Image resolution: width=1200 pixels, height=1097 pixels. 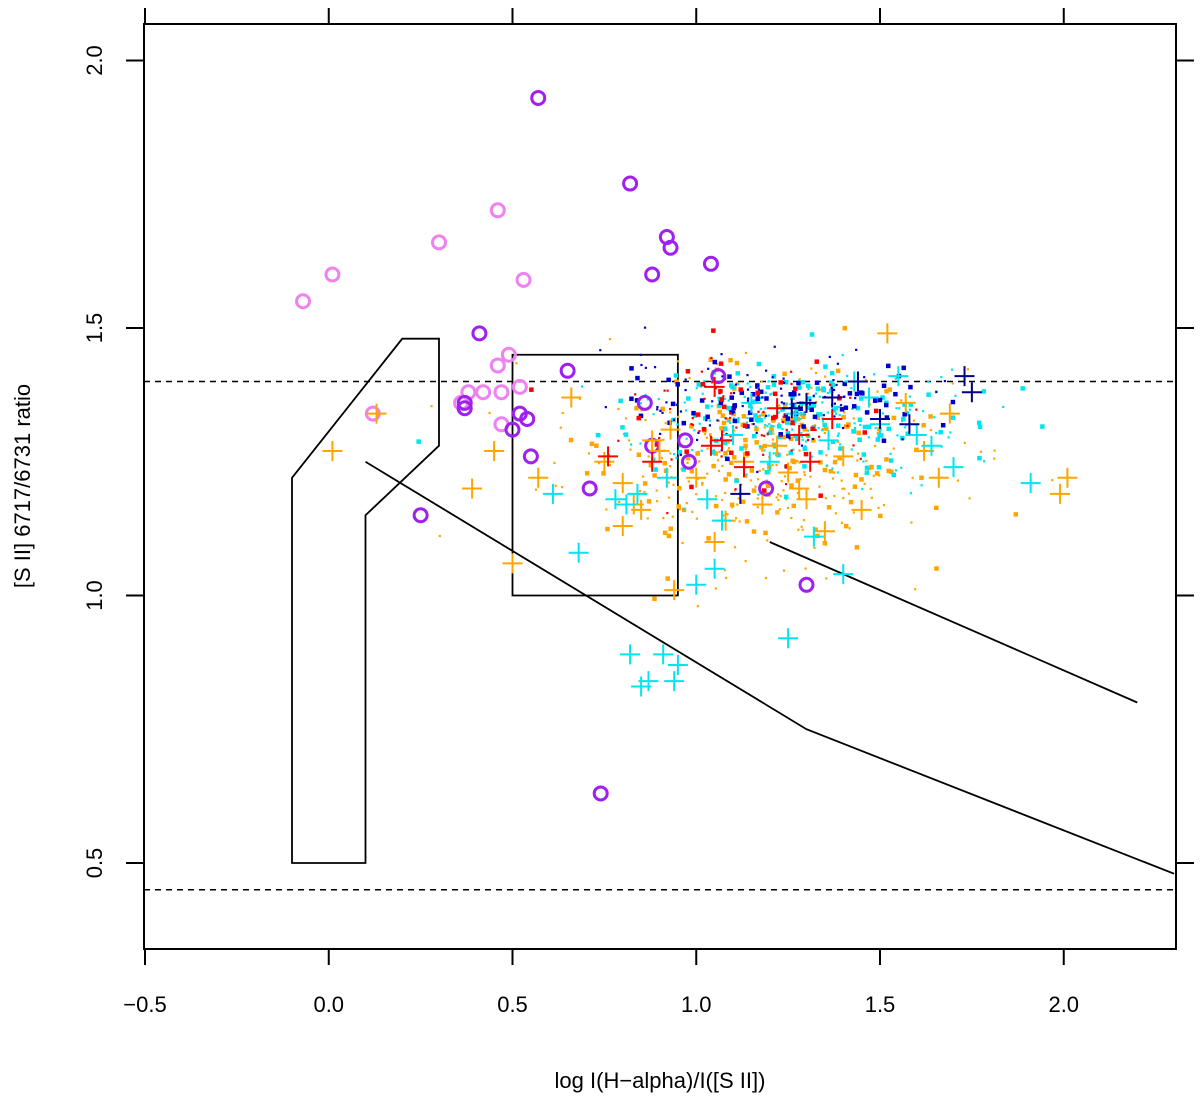 I want to click on x-tick-label: −0.5, so click(x=144, y=1004).